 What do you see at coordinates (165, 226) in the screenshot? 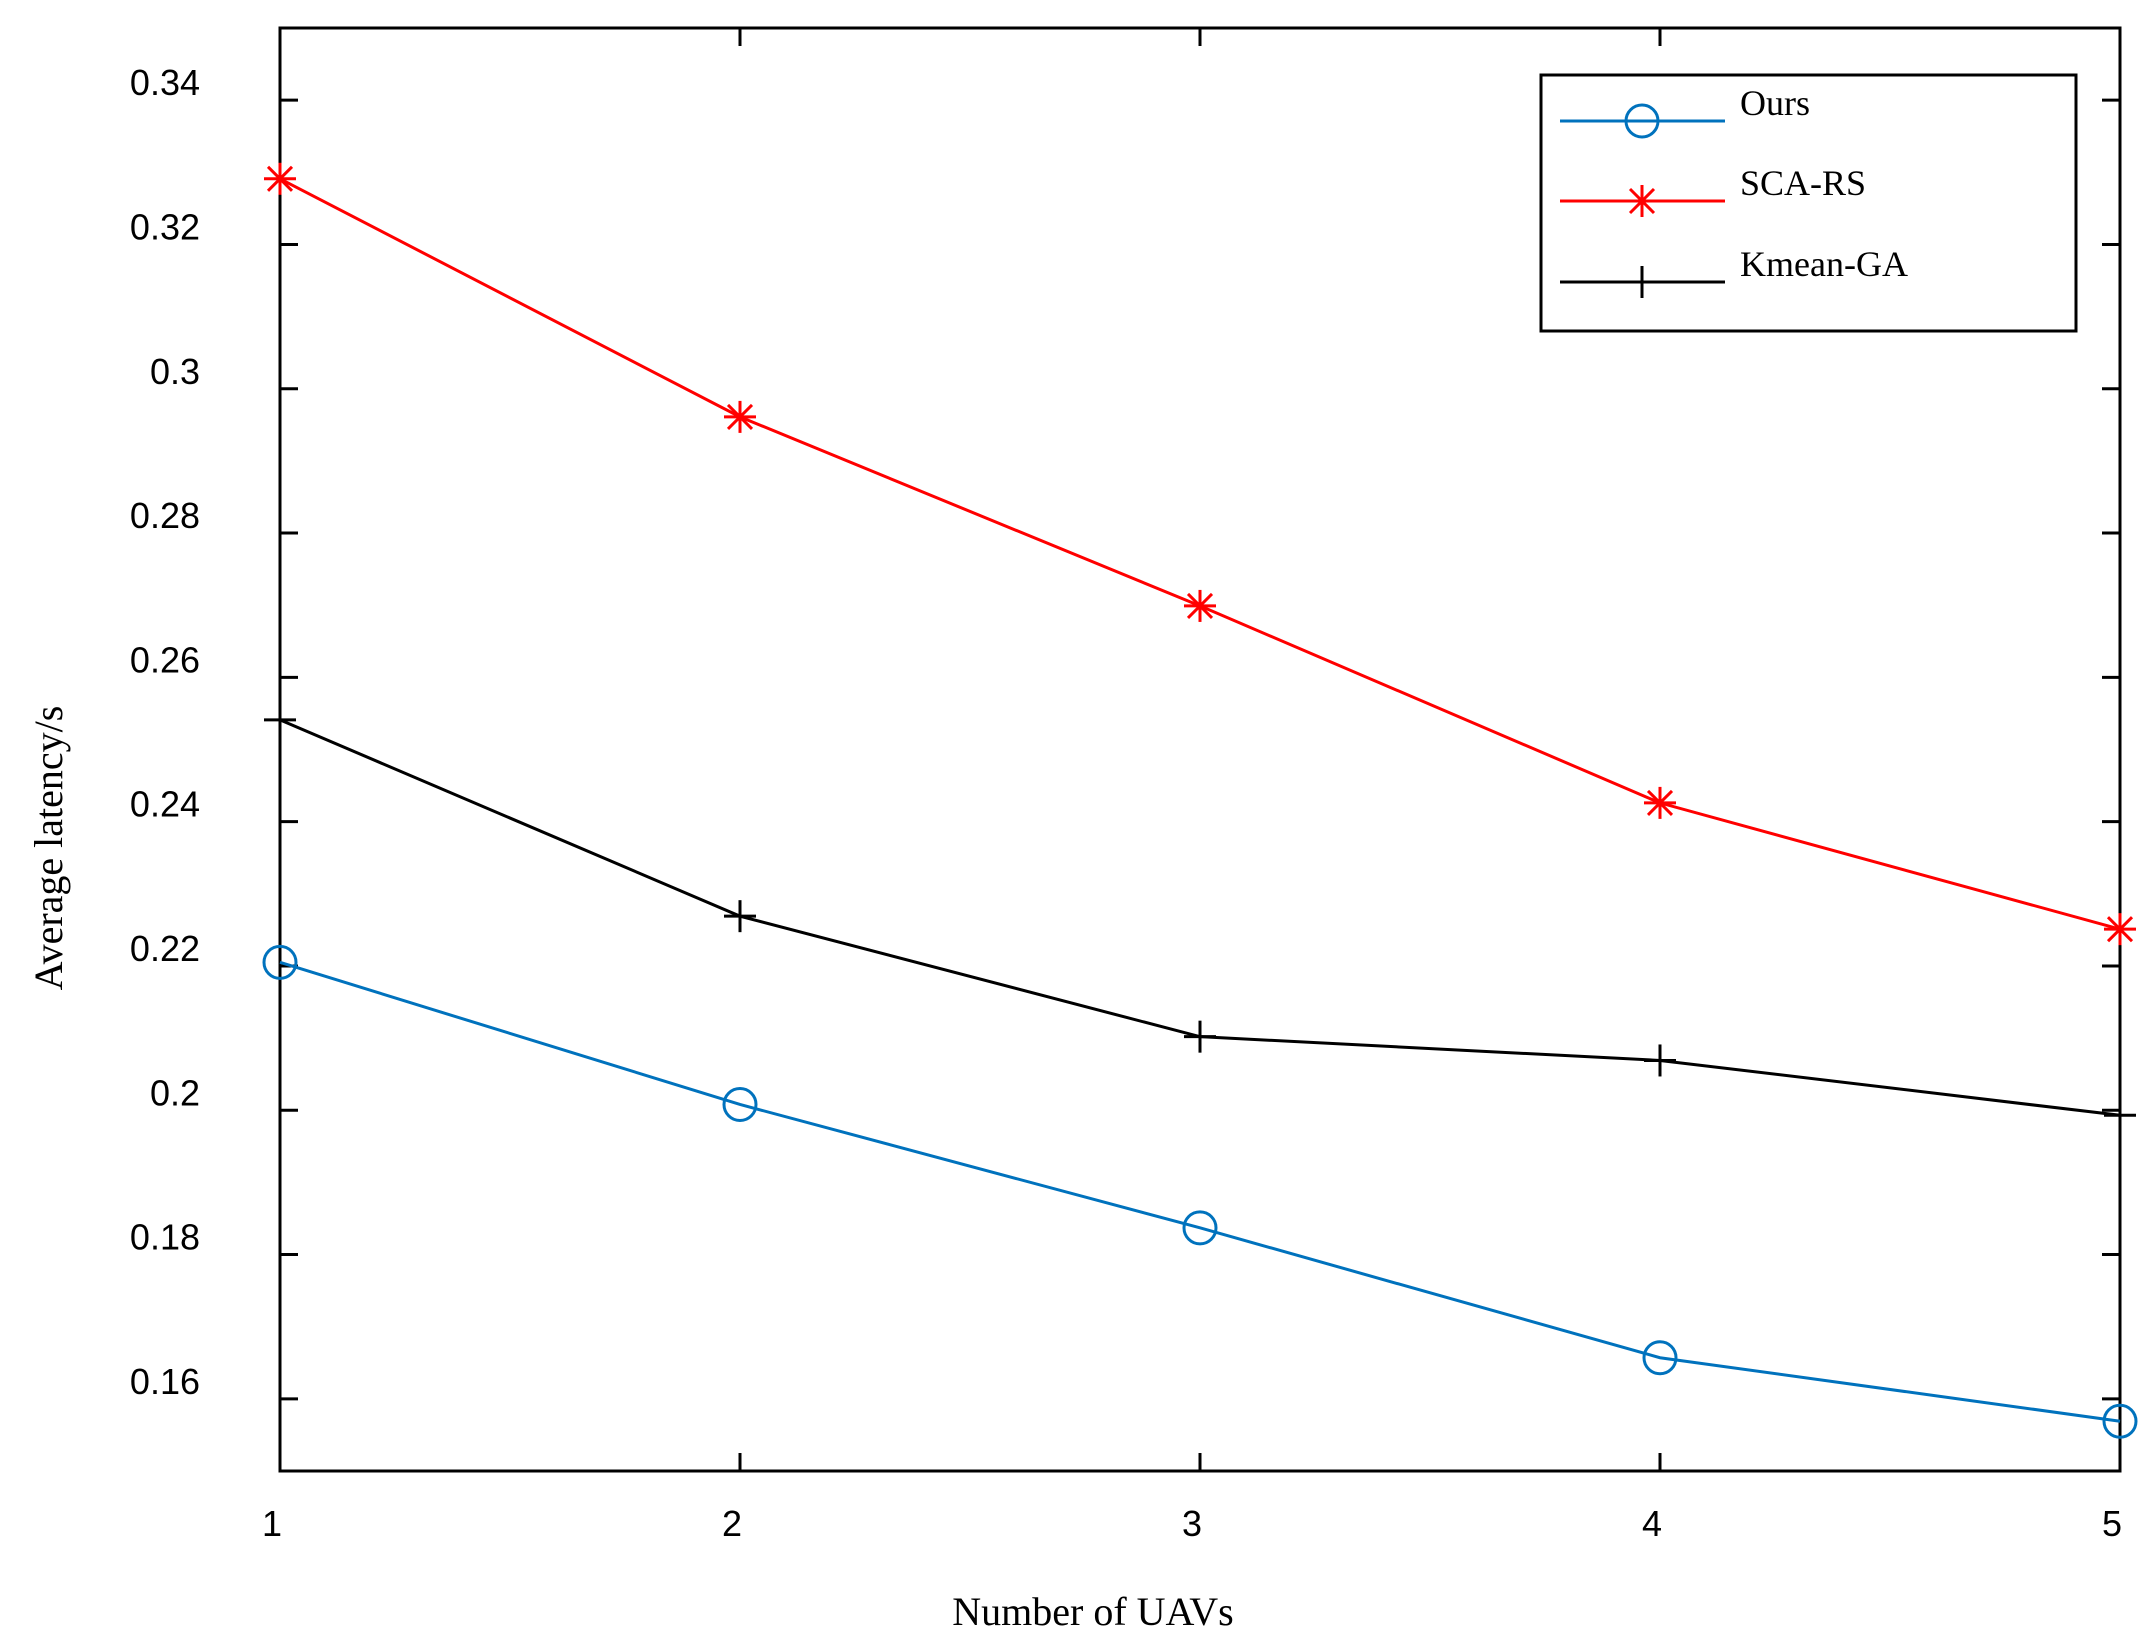
I see `y-tick-label: 0.32` at bounding box center [165, 226].